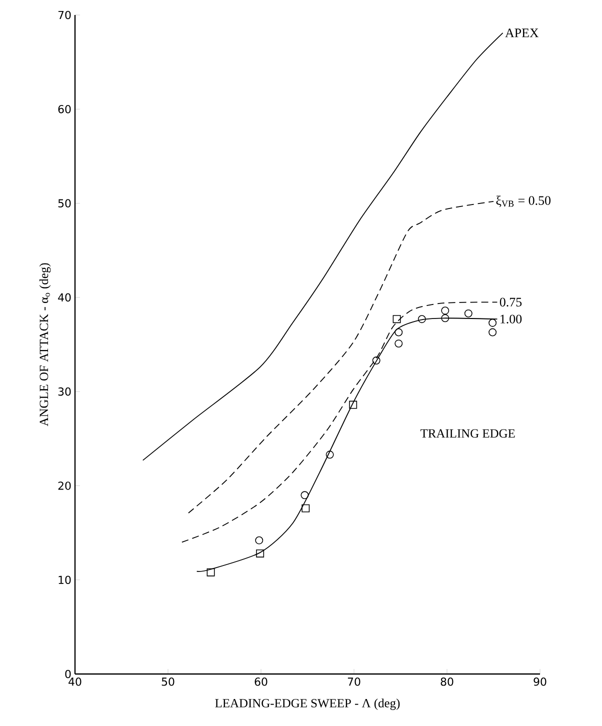 Image resolution: width=602 pixels, height=726 pixels. Describe the element at coordinates (64, 297) in the screenshot. I see `y-tick-label: 40` at that location.